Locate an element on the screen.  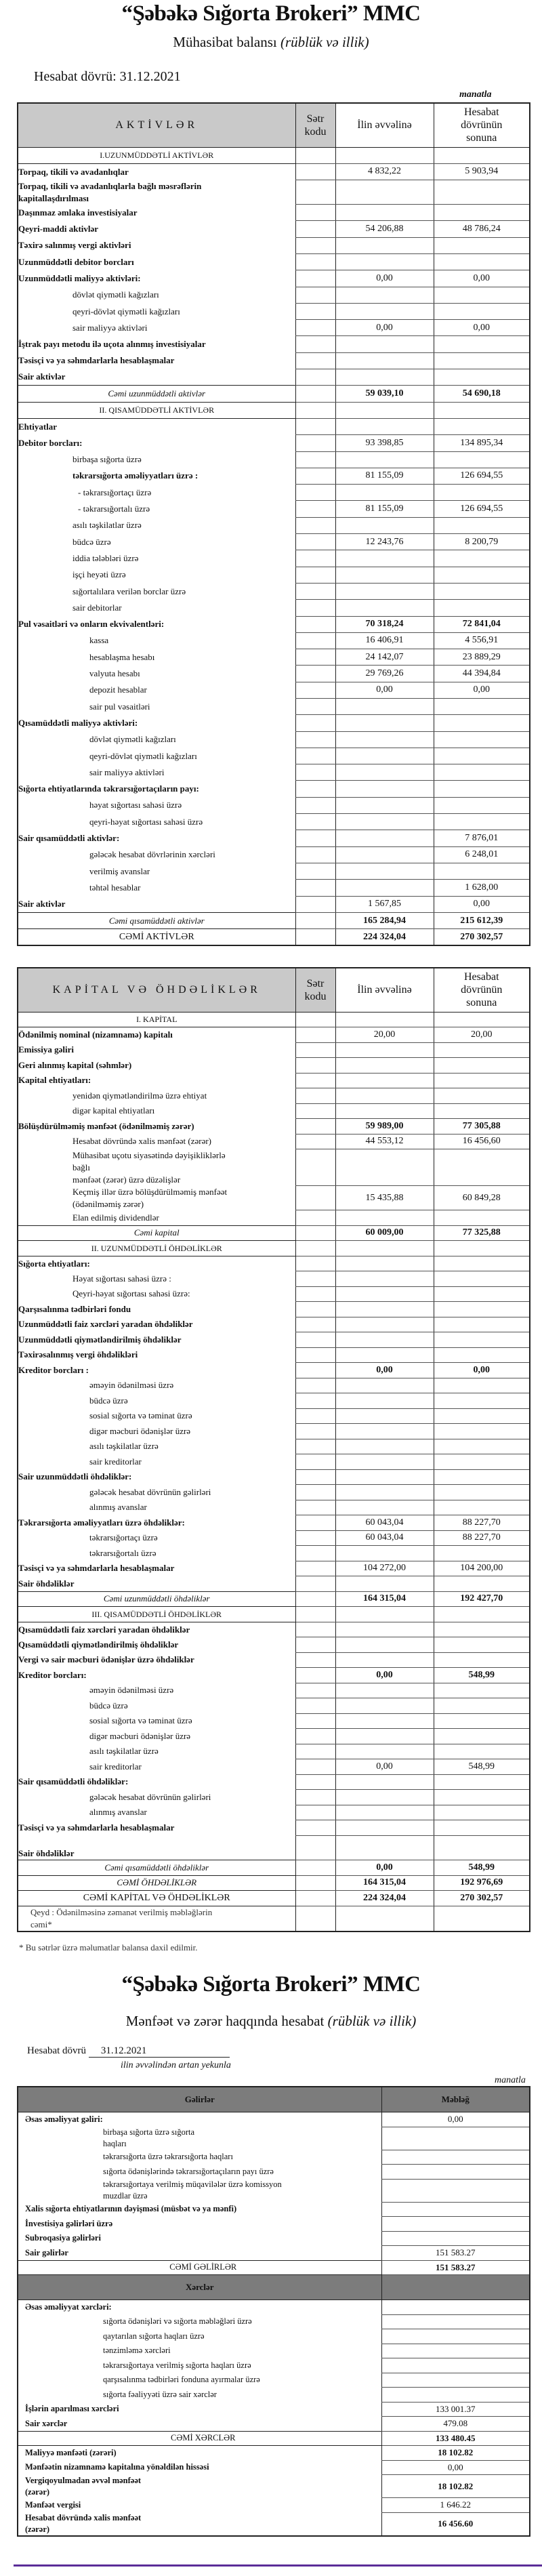
divider-line is located at coordinates (278, 2566).